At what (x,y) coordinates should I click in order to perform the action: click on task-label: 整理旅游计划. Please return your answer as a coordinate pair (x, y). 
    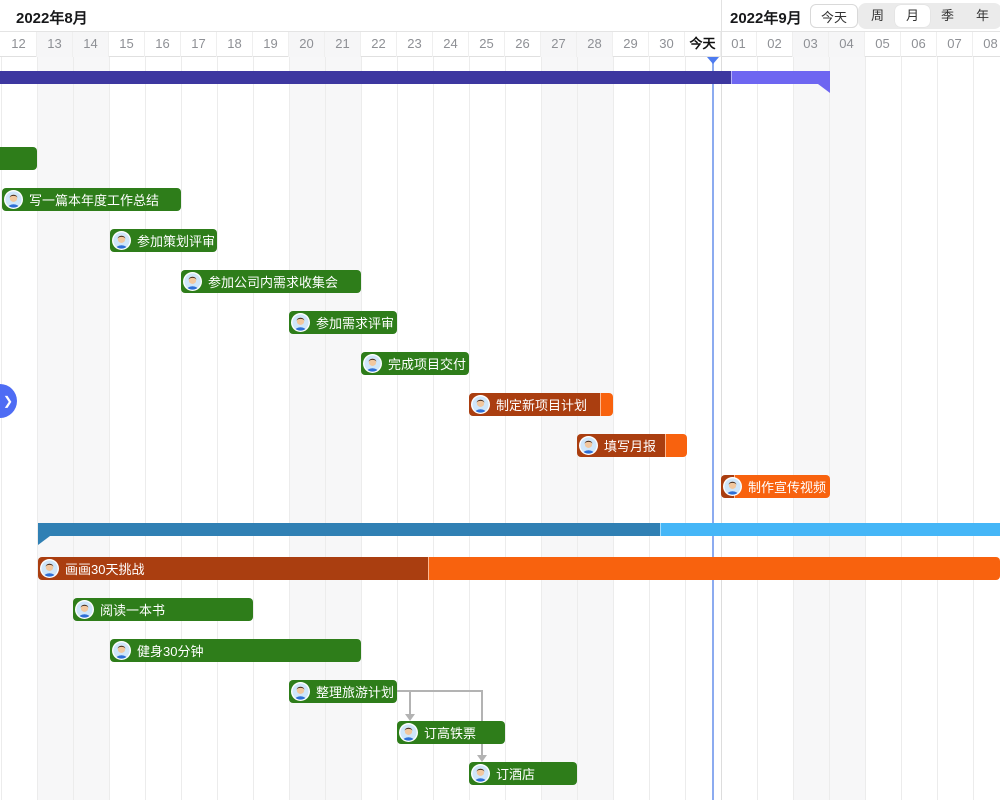
    Looking at the image, I should click on (355, 692).